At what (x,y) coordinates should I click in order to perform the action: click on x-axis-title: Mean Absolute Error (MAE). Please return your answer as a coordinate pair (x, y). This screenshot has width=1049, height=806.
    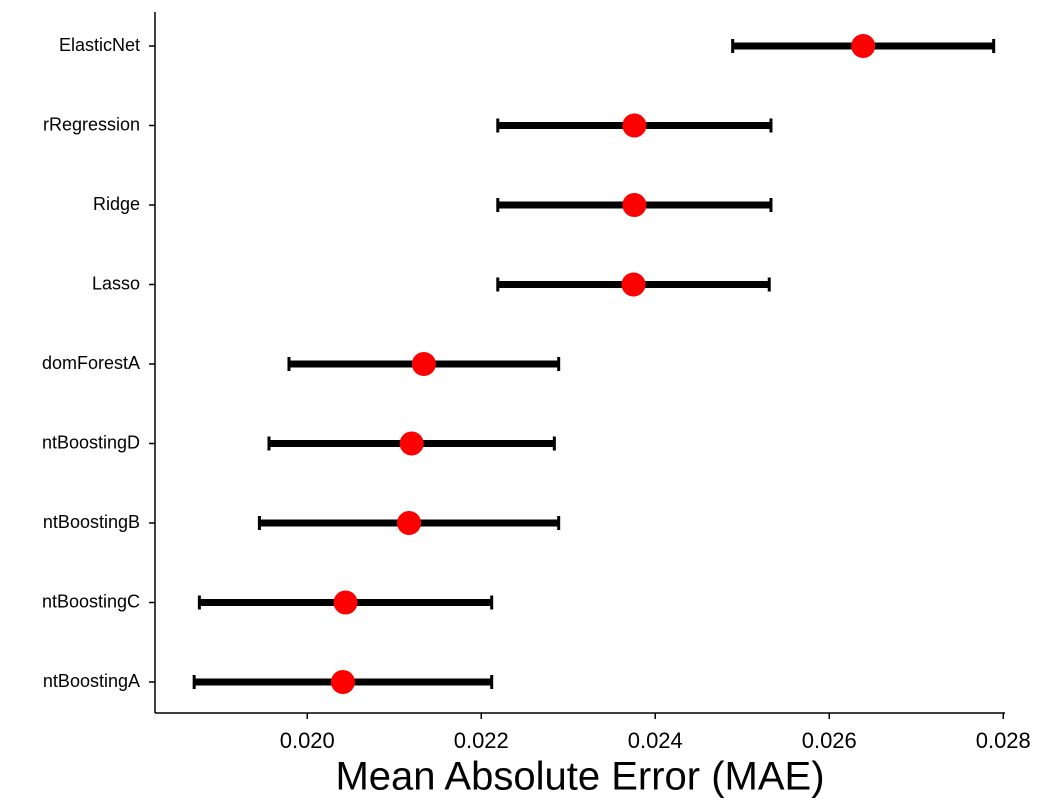
    Looking at the image, I should click on (579, 777).